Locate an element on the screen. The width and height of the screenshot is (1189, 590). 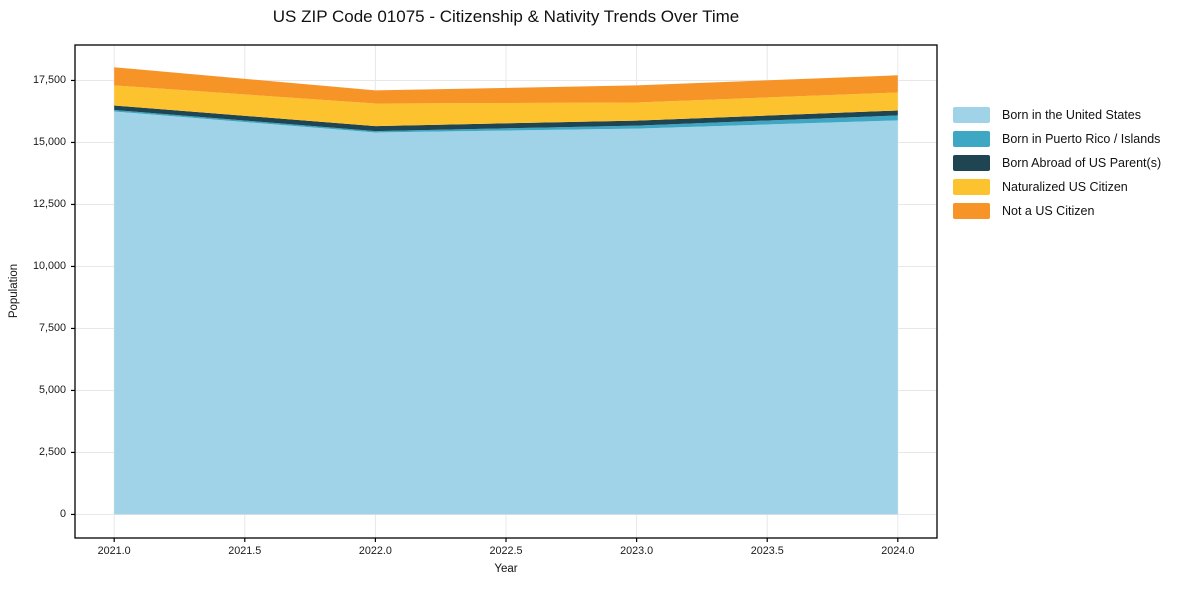
y-tick-label: 12,500 is located at coordinates (49, 203).